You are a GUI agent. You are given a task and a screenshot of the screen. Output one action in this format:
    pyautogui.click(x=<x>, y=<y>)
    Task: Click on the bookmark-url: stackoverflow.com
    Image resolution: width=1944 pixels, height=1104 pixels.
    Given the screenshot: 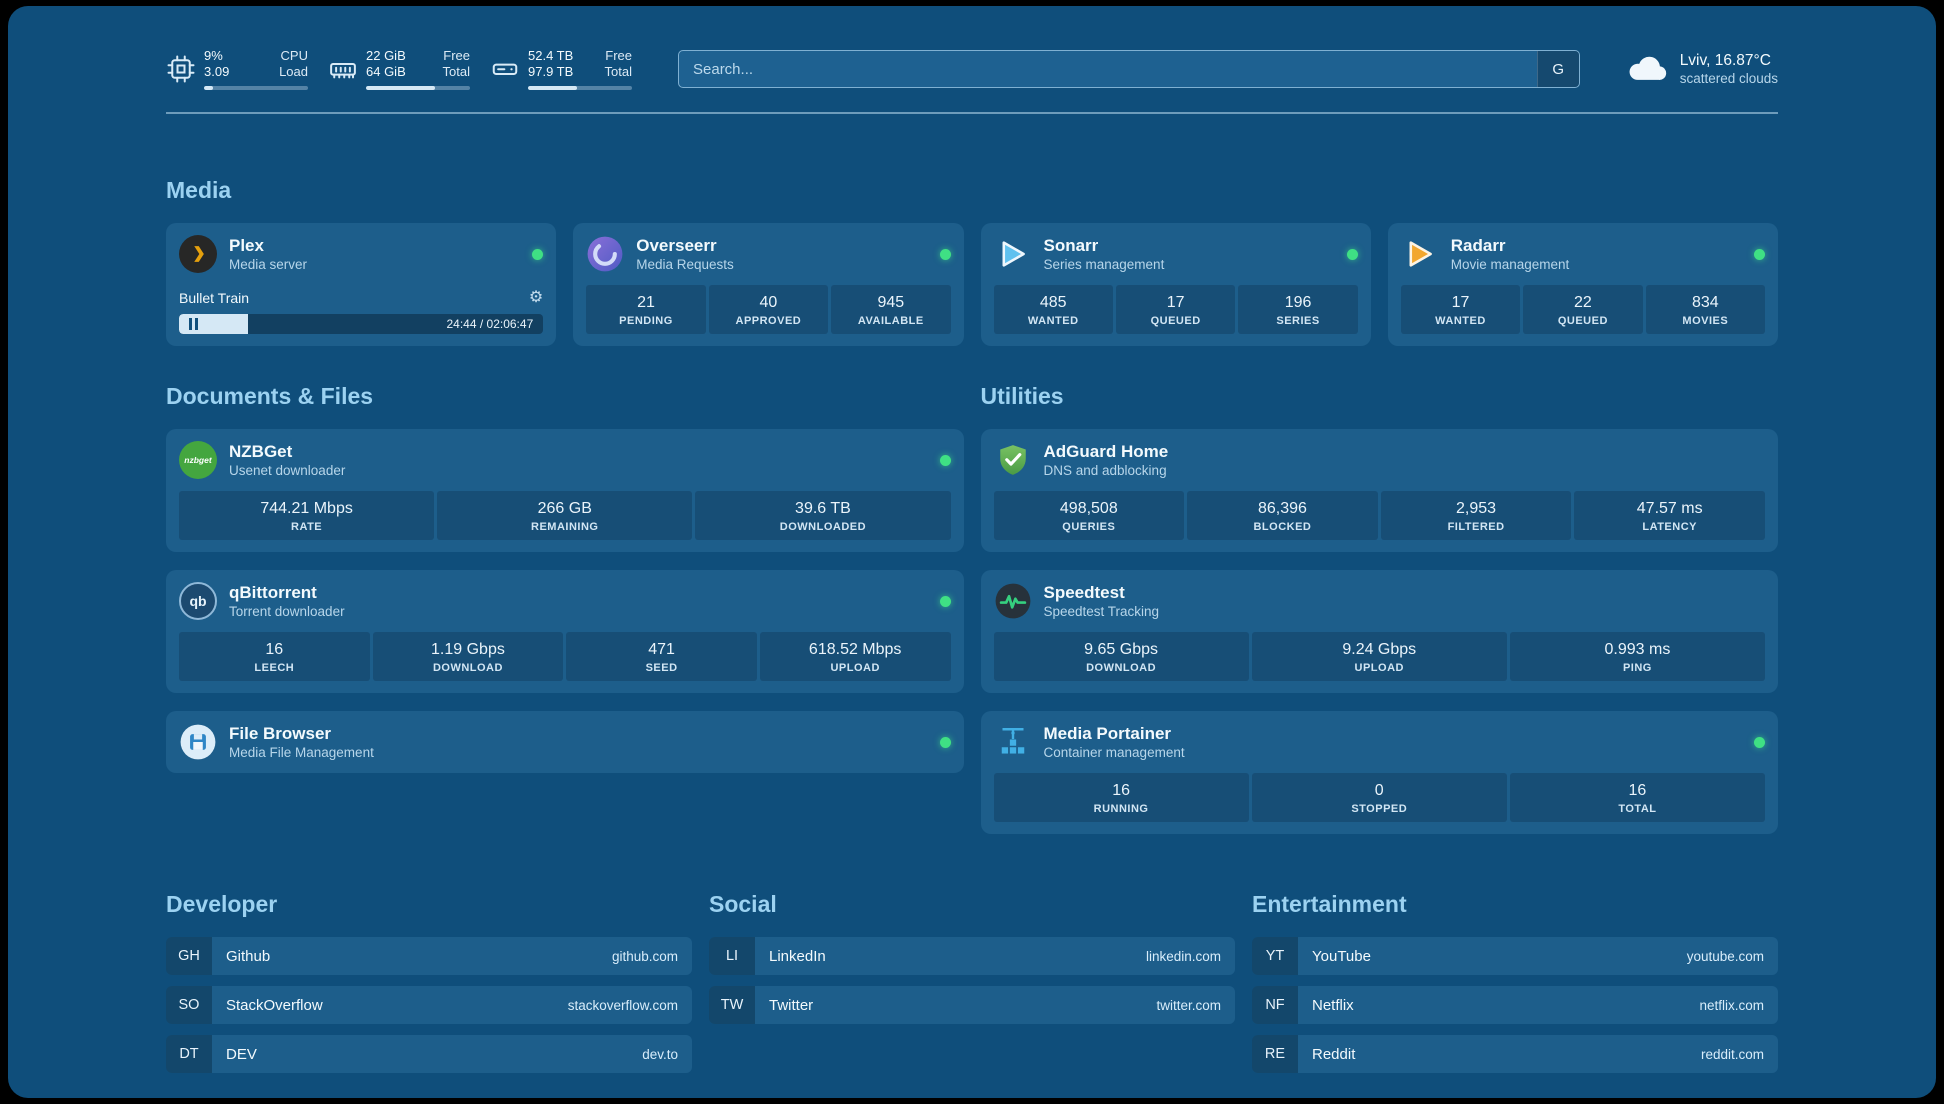 What is the action you would take?
    pyautogui.click(x=622, y=1005)
    